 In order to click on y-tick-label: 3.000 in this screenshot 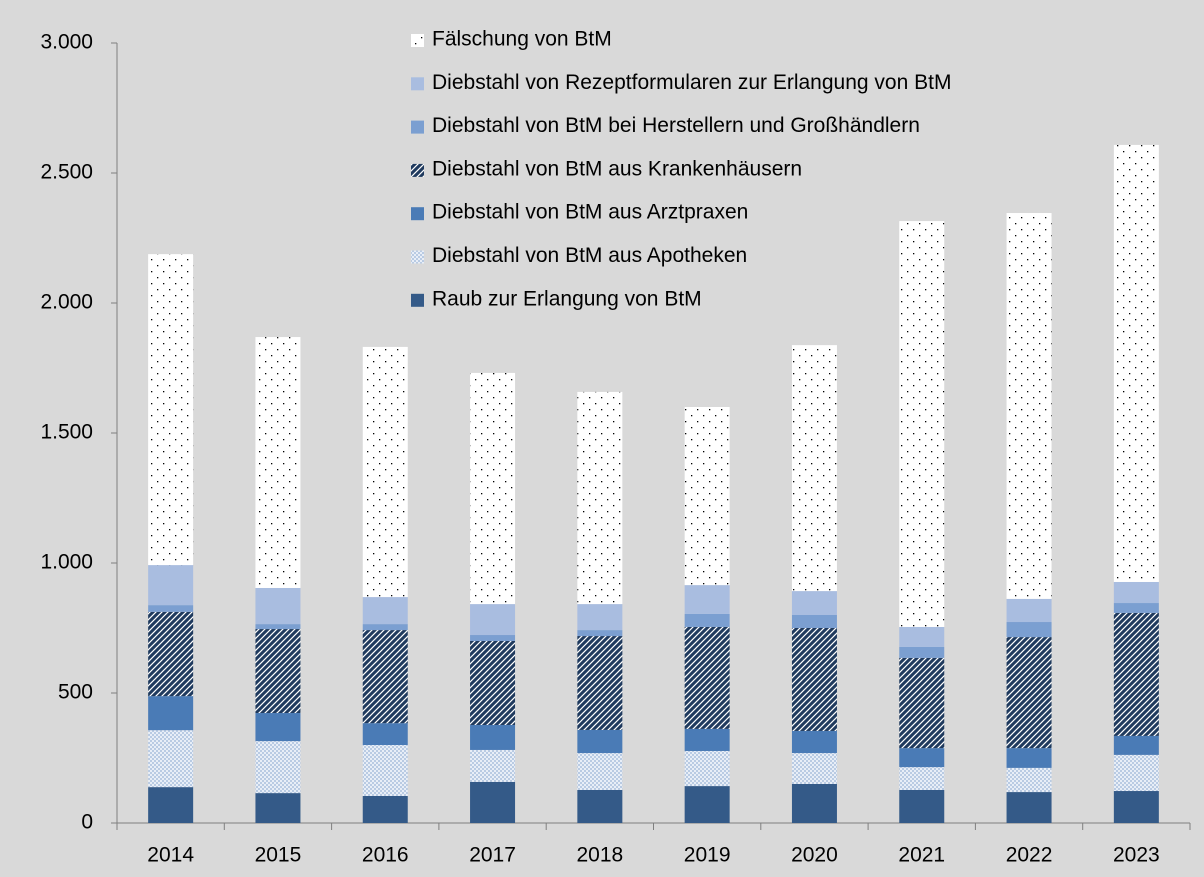, I will do `click(66, 42)`.